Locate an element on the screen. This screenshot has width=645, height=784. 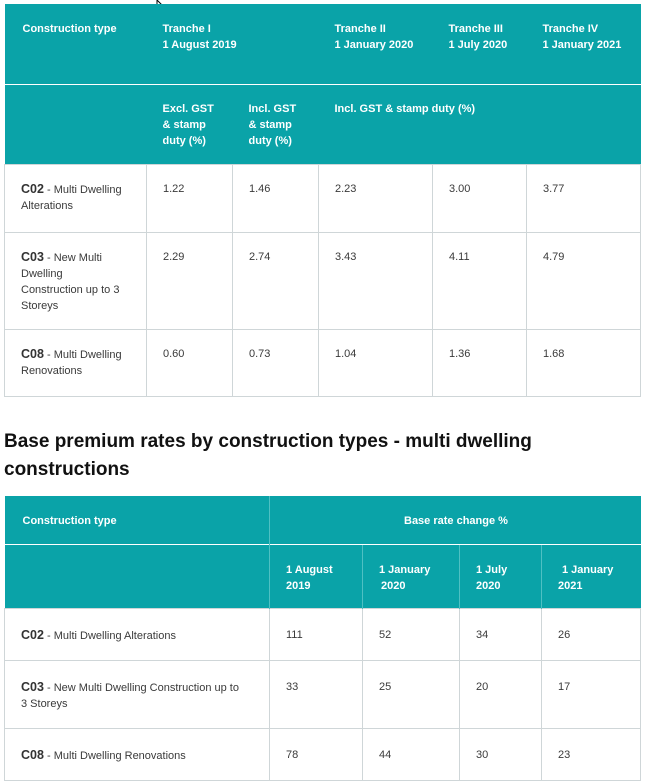
value-cell: 30 is located at coordinates (500, 754).